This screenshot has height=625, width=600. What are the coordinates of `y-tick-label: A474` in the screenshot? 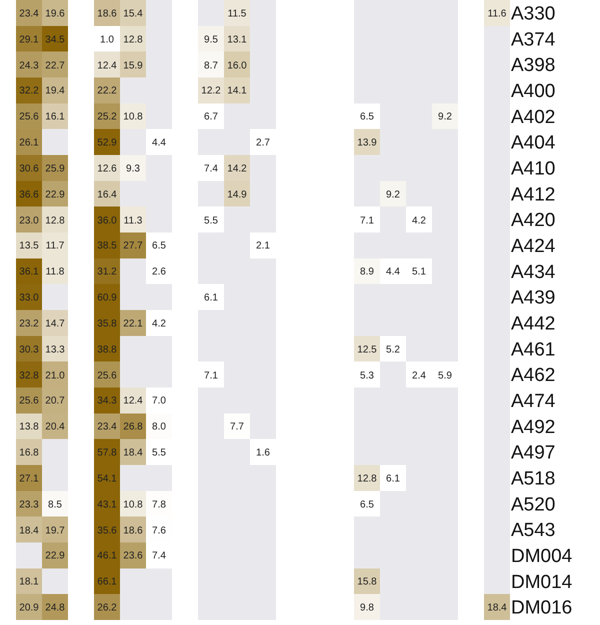 It's located at (533, 401).